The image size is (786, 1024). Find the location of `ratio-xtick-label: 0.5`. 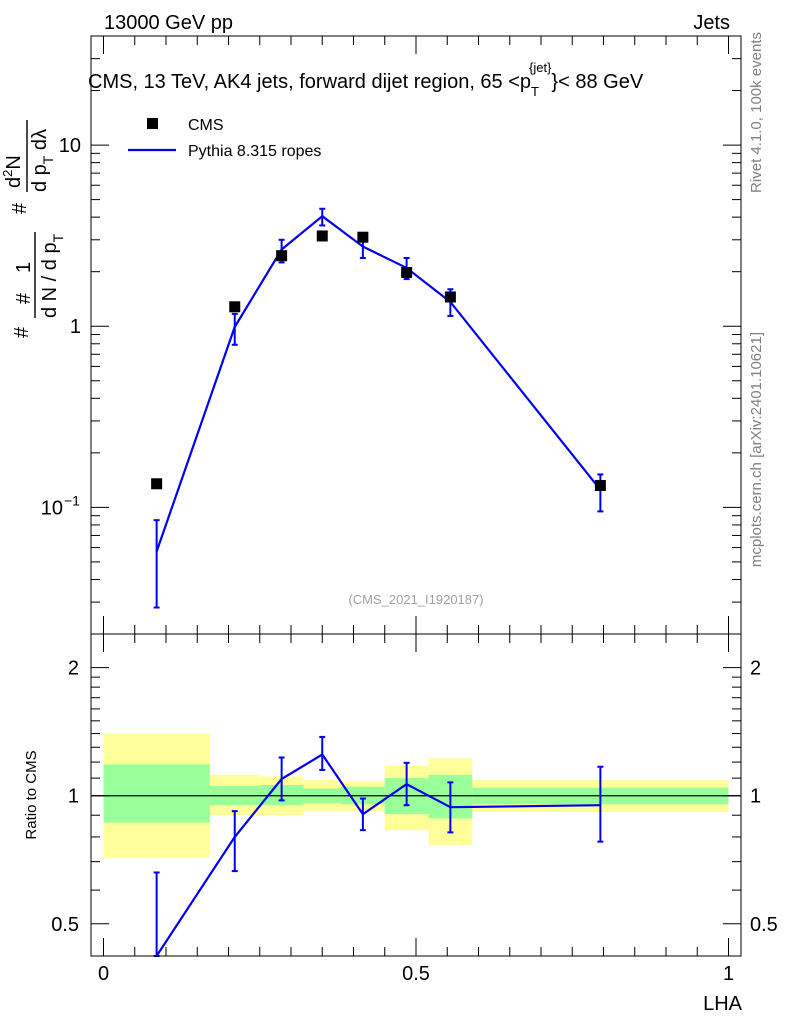

ratio-xtick-label: 0.5 is located at coordinates (416, 974).